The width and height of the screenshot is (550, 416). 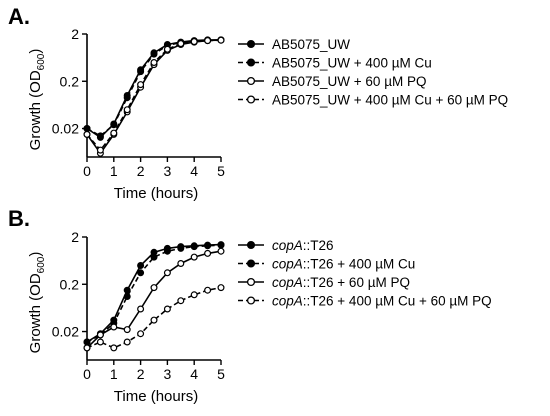 I want to click on legend-label: AB5075_UW, so click(x=311, y=44).